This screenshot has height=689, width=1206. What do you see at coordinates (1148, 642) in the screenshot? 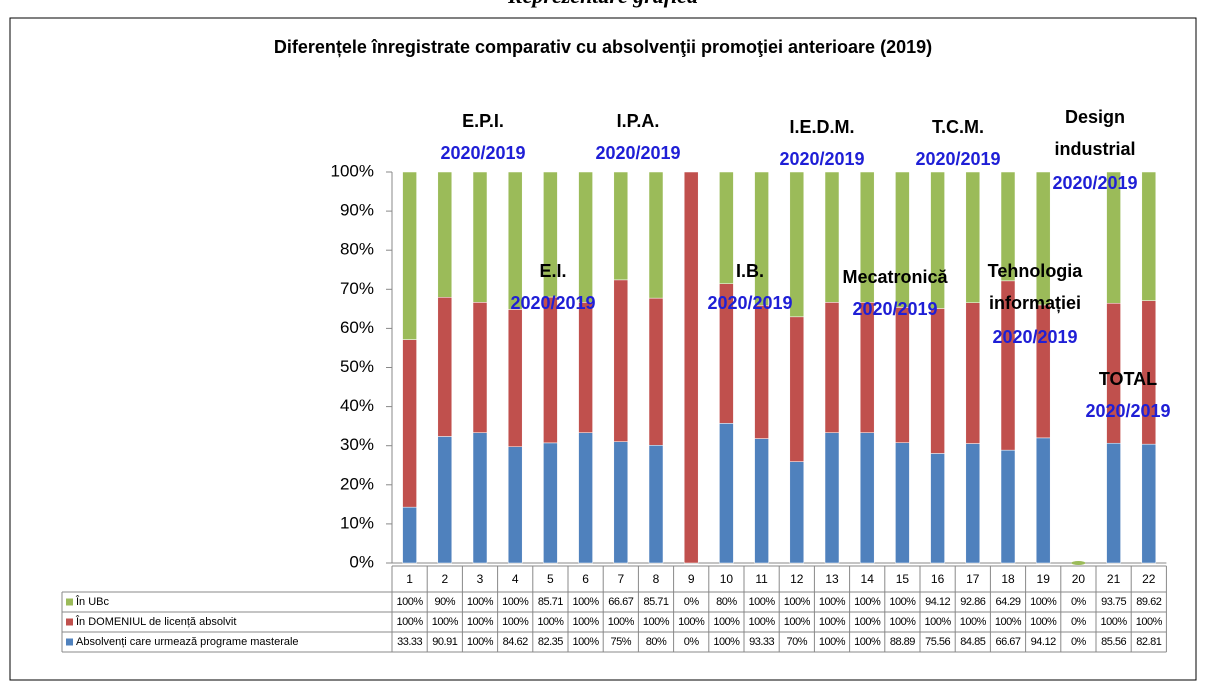
I see `data-label: 82.81` at bounding box center [1148, 642].